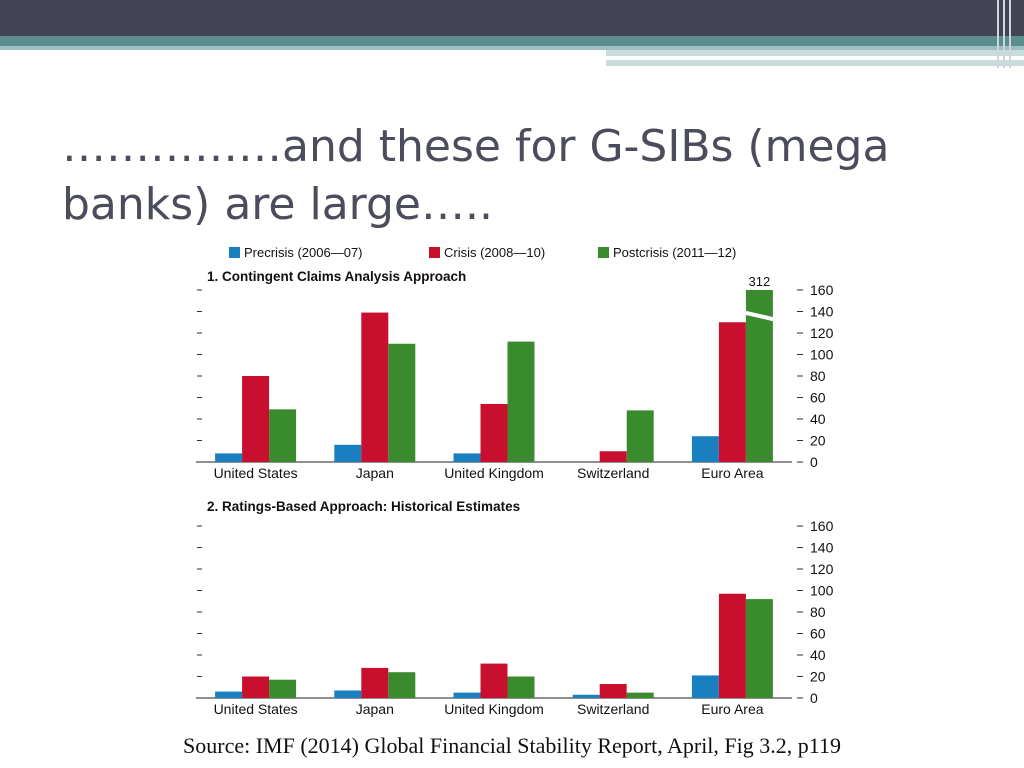  Describe the element at coordinates (815, 63) in the screenshot. I see `header-accent-stripe-right-lower` at that location.